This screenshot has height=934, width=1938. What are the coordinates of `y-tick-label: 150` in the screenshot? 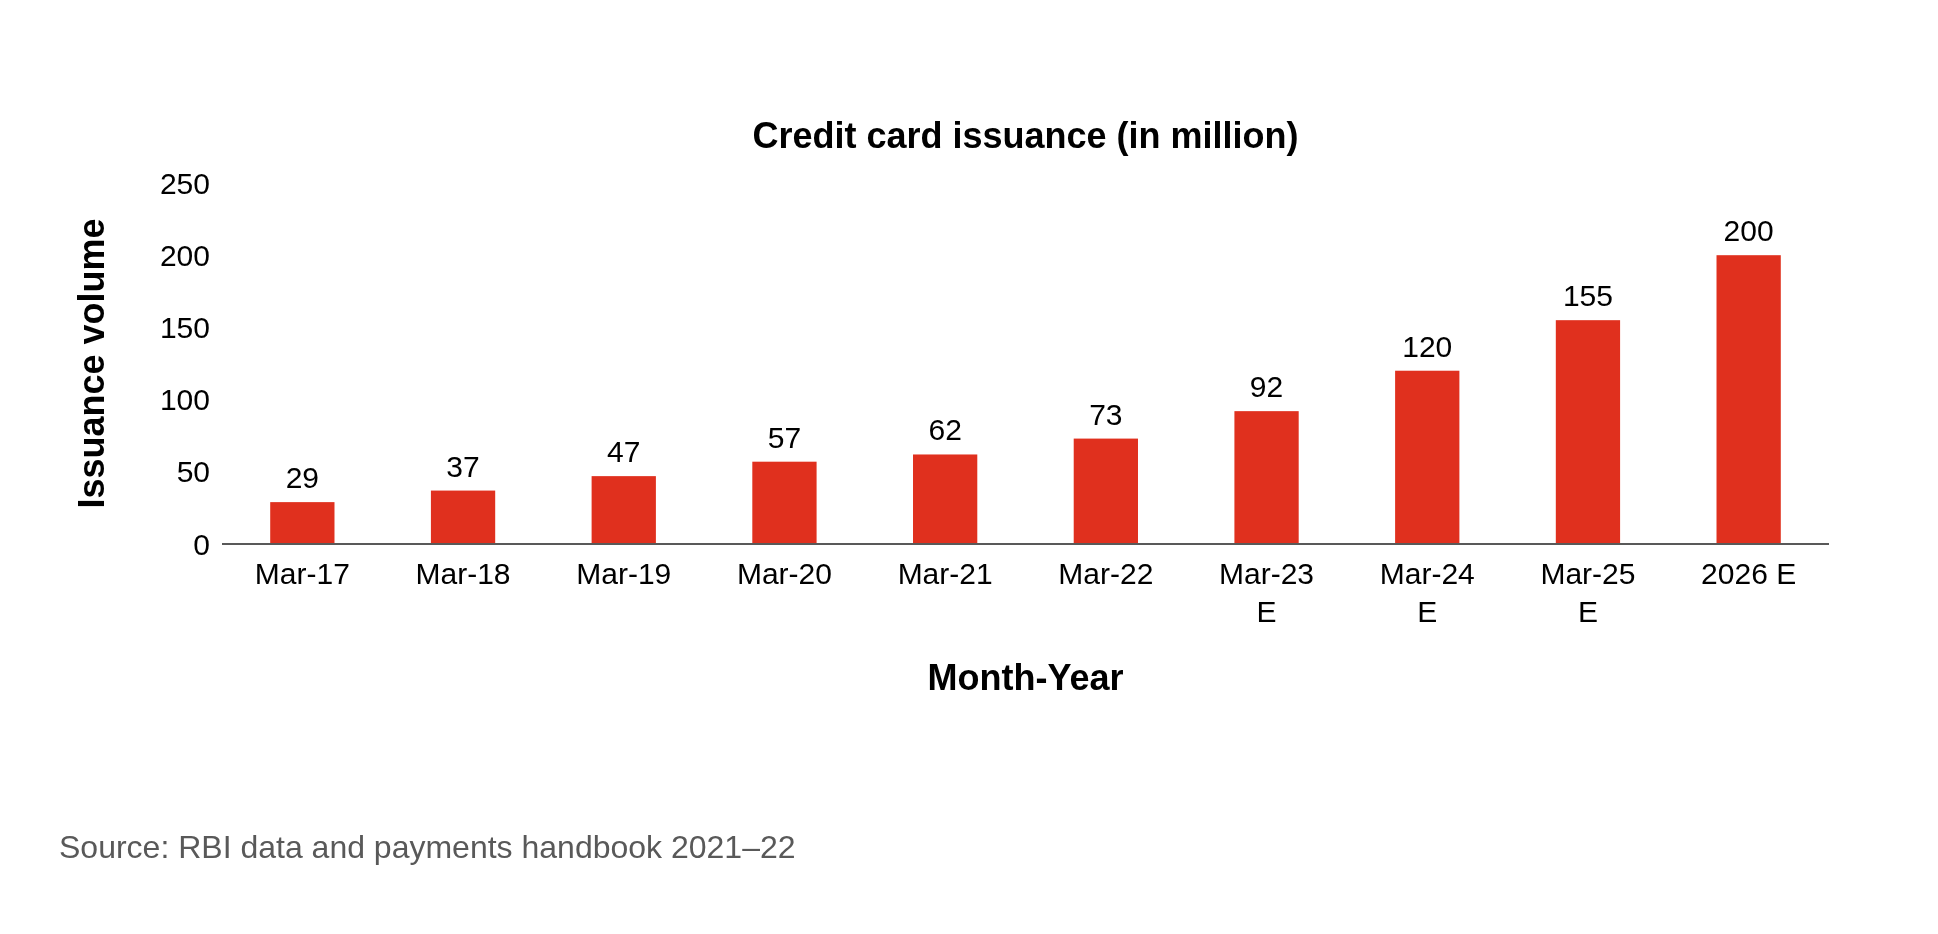 It's located at (184, 327).